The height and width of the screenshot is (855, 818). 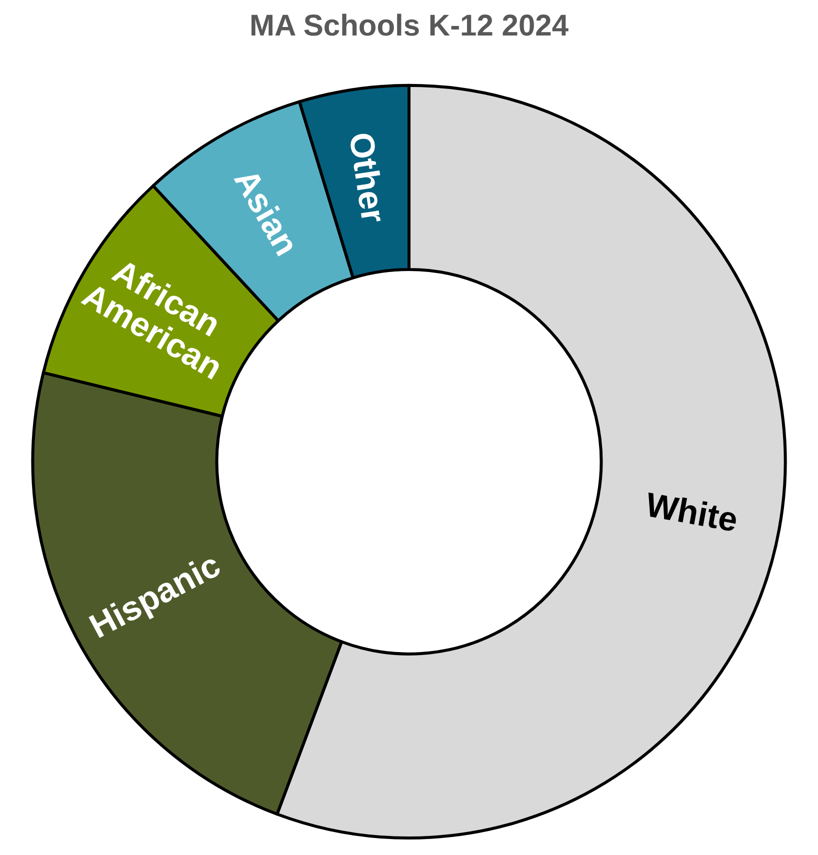 What do you see at coordinates (409, 26) in the screenshot?
I see `chart-title: MA Schools K-12 2024` at bounding box center [409, 26].